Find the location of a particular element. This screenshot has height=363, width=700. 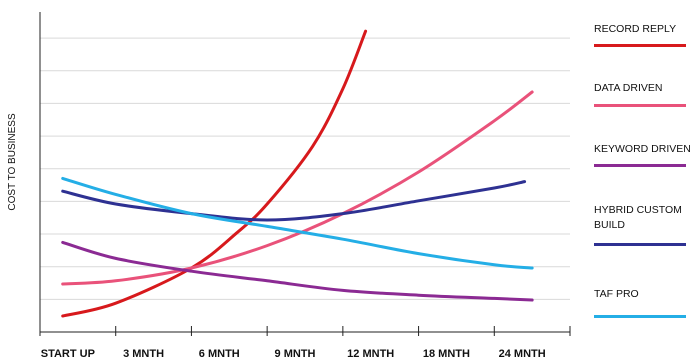

x-tick-label: 24 MNTH is located at coordinates (522, 354).